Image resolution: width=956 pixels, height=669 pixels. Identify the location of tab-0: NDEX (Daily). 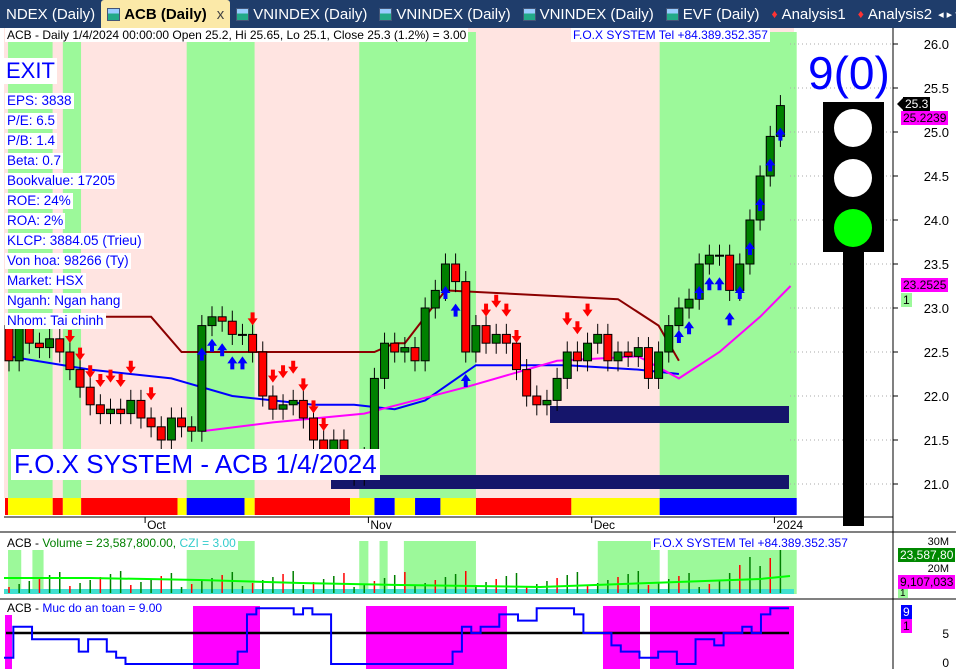
(50, 14).